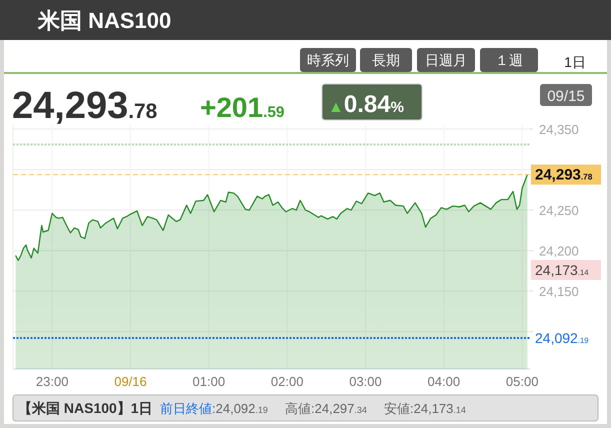 The height and width of the screenshot is (428, 611). What do you see at coordinates (559, 210) in the screenshot?
I see `y-tick-label: 24,250` at bounding box center [559, 210].